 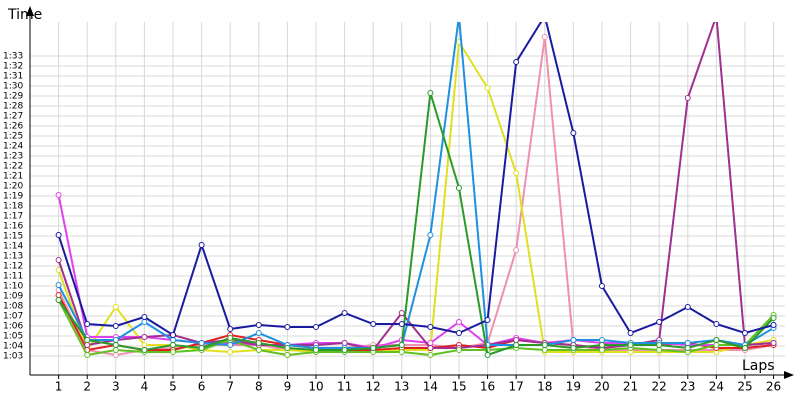 I want to click on x-tick-label: 25, so click(x=744, y=387).